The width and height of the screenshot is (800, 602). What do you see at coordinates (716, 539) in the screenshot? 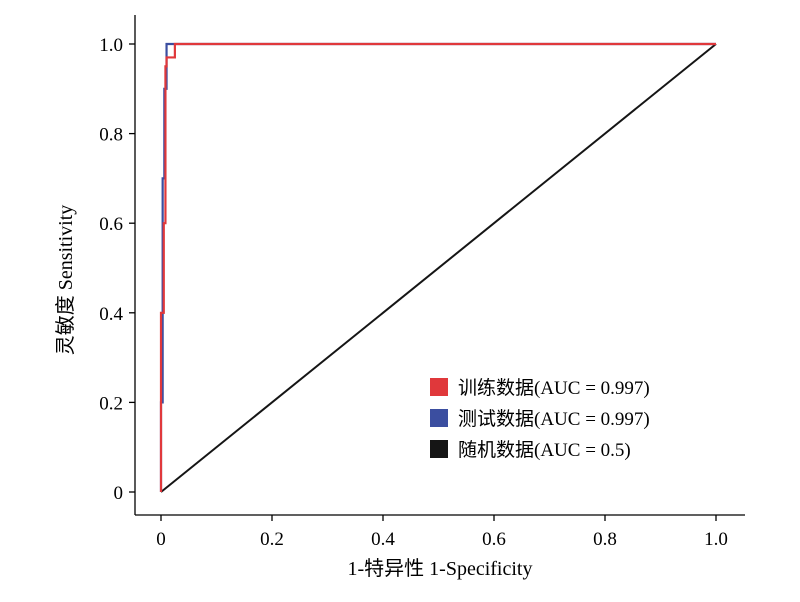
I see `x-tick-label: 1.0` at bounding box center [716, 539].